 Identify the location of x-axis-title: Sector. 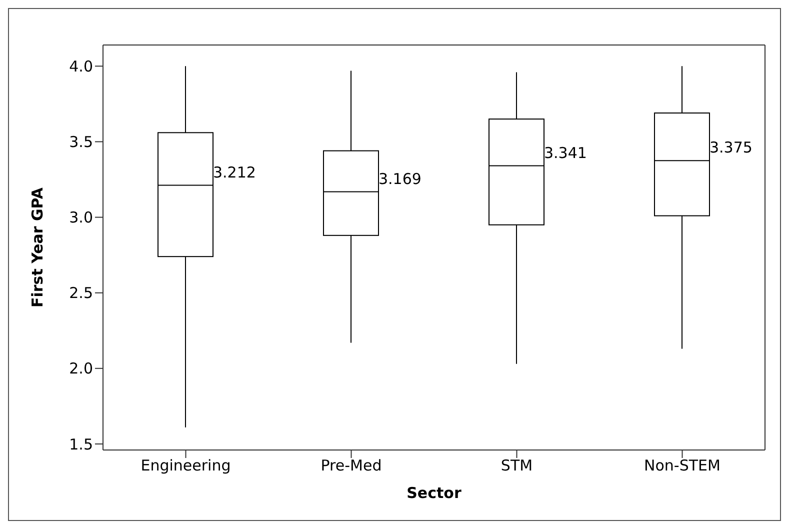
(434, 493).